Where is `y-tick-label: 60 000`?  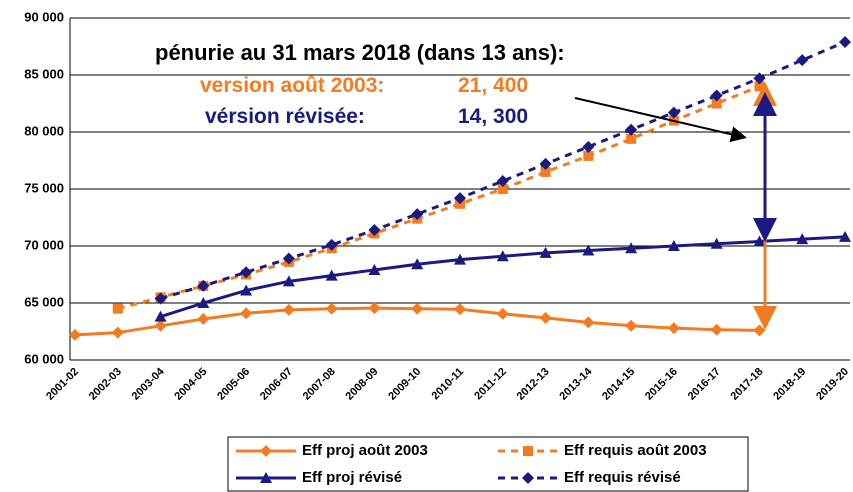
y-tick-label: 60 000 is located at coordinates (44, 358).